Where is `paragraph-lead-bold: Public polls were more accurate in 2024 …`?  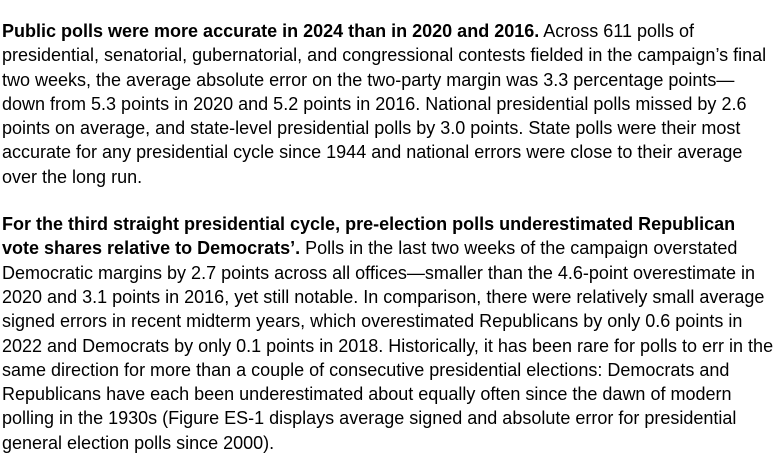
paragraph-lead-bold: Public polls were more accurate in 2024 … is located at coordinates (271, 31).